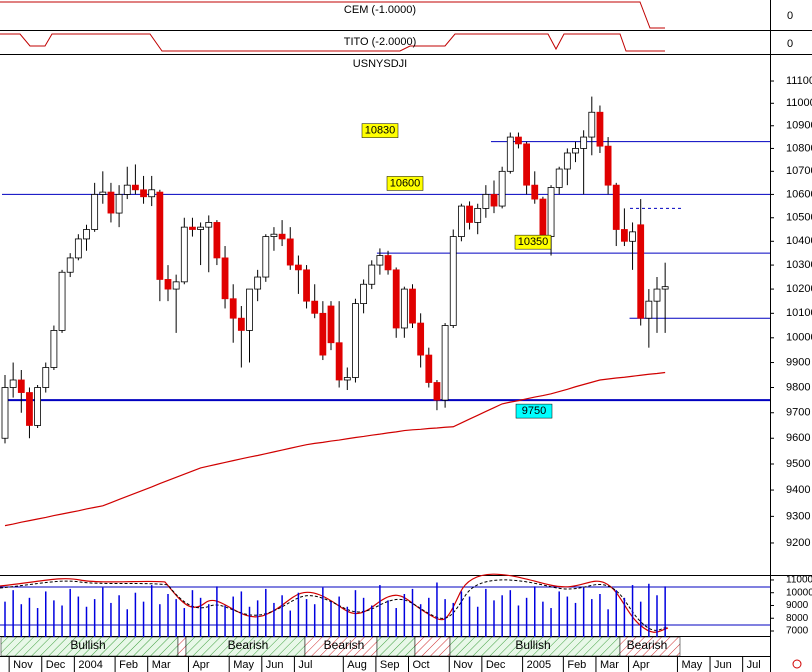 The image size is (812, 672). What do you see at coordinates (799, 592) in the screenshot?
I see `y-tick-label: 10000` at bounding box center [799, 592].